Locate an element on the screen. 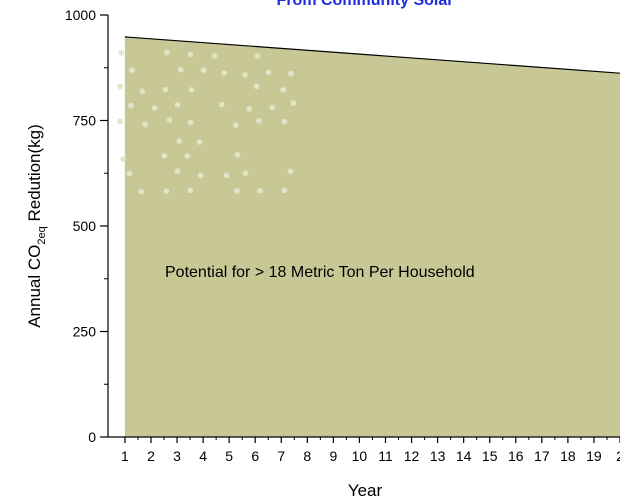 This screenshot has width=620, height=502. y-axis-label-suffix: Redution(kg) is located at coordinates (34, 175).